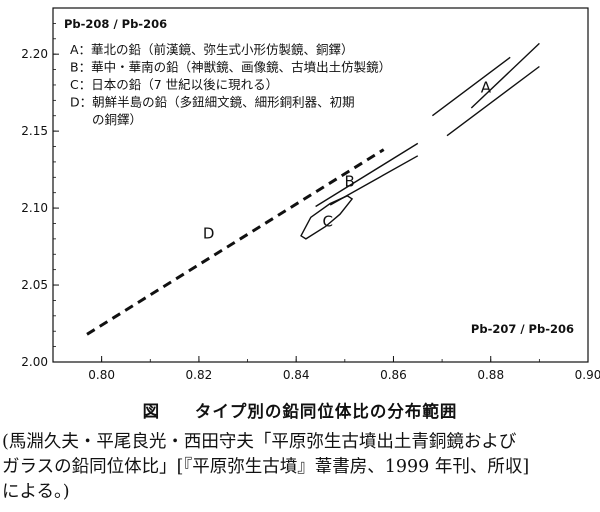 The height and width of the screenshot is (512, 600). What do you see at coordinates (266, 467) in the screenshot?
I see `caption-line: ガラスの鉛同位体比」[『平原弥生古墳』葦書房、1999 年刊、所収]` at bounding box center [266, 467].